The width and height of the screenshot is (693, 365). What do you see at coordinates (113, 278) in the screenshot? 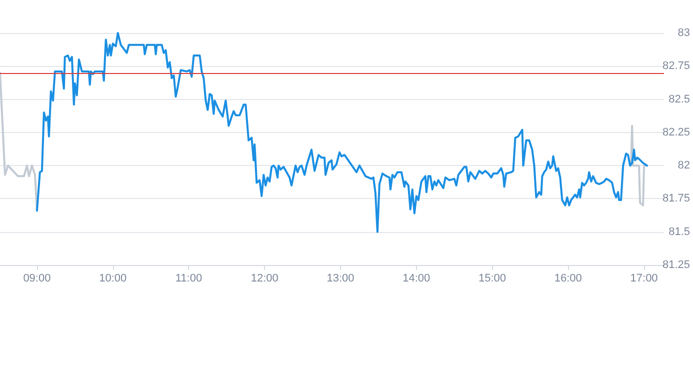
I see `x-tick-label: 10:00` at bounding box center [113, 278].